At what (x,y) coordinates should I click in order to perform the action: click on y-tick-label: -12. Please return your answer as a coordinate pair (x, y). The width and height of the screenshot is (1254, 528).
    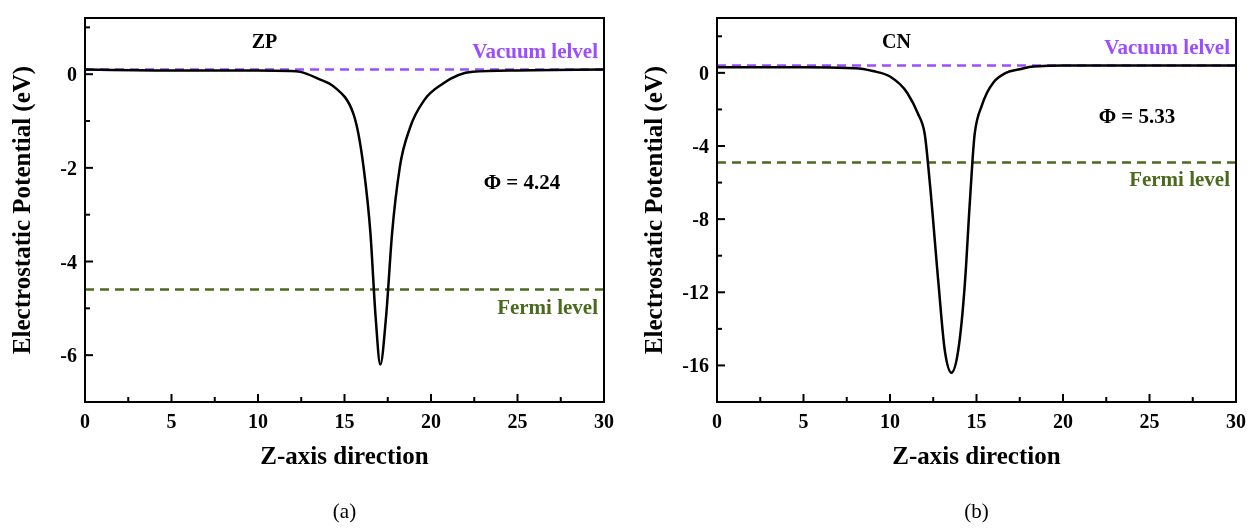
    Looking at the image, I should click on (695, 292).